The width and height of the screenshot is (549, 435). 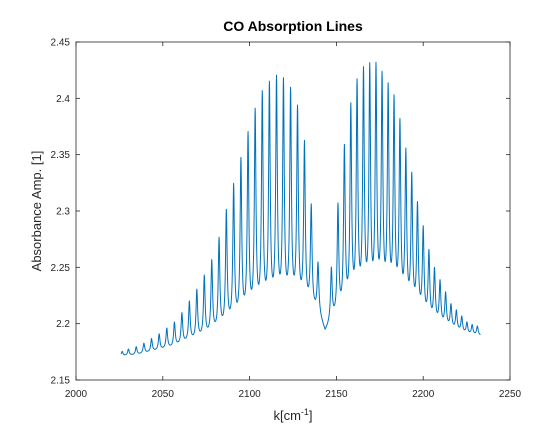 I want to click on x-axis-label-close: ], so click(x=311, y=415).